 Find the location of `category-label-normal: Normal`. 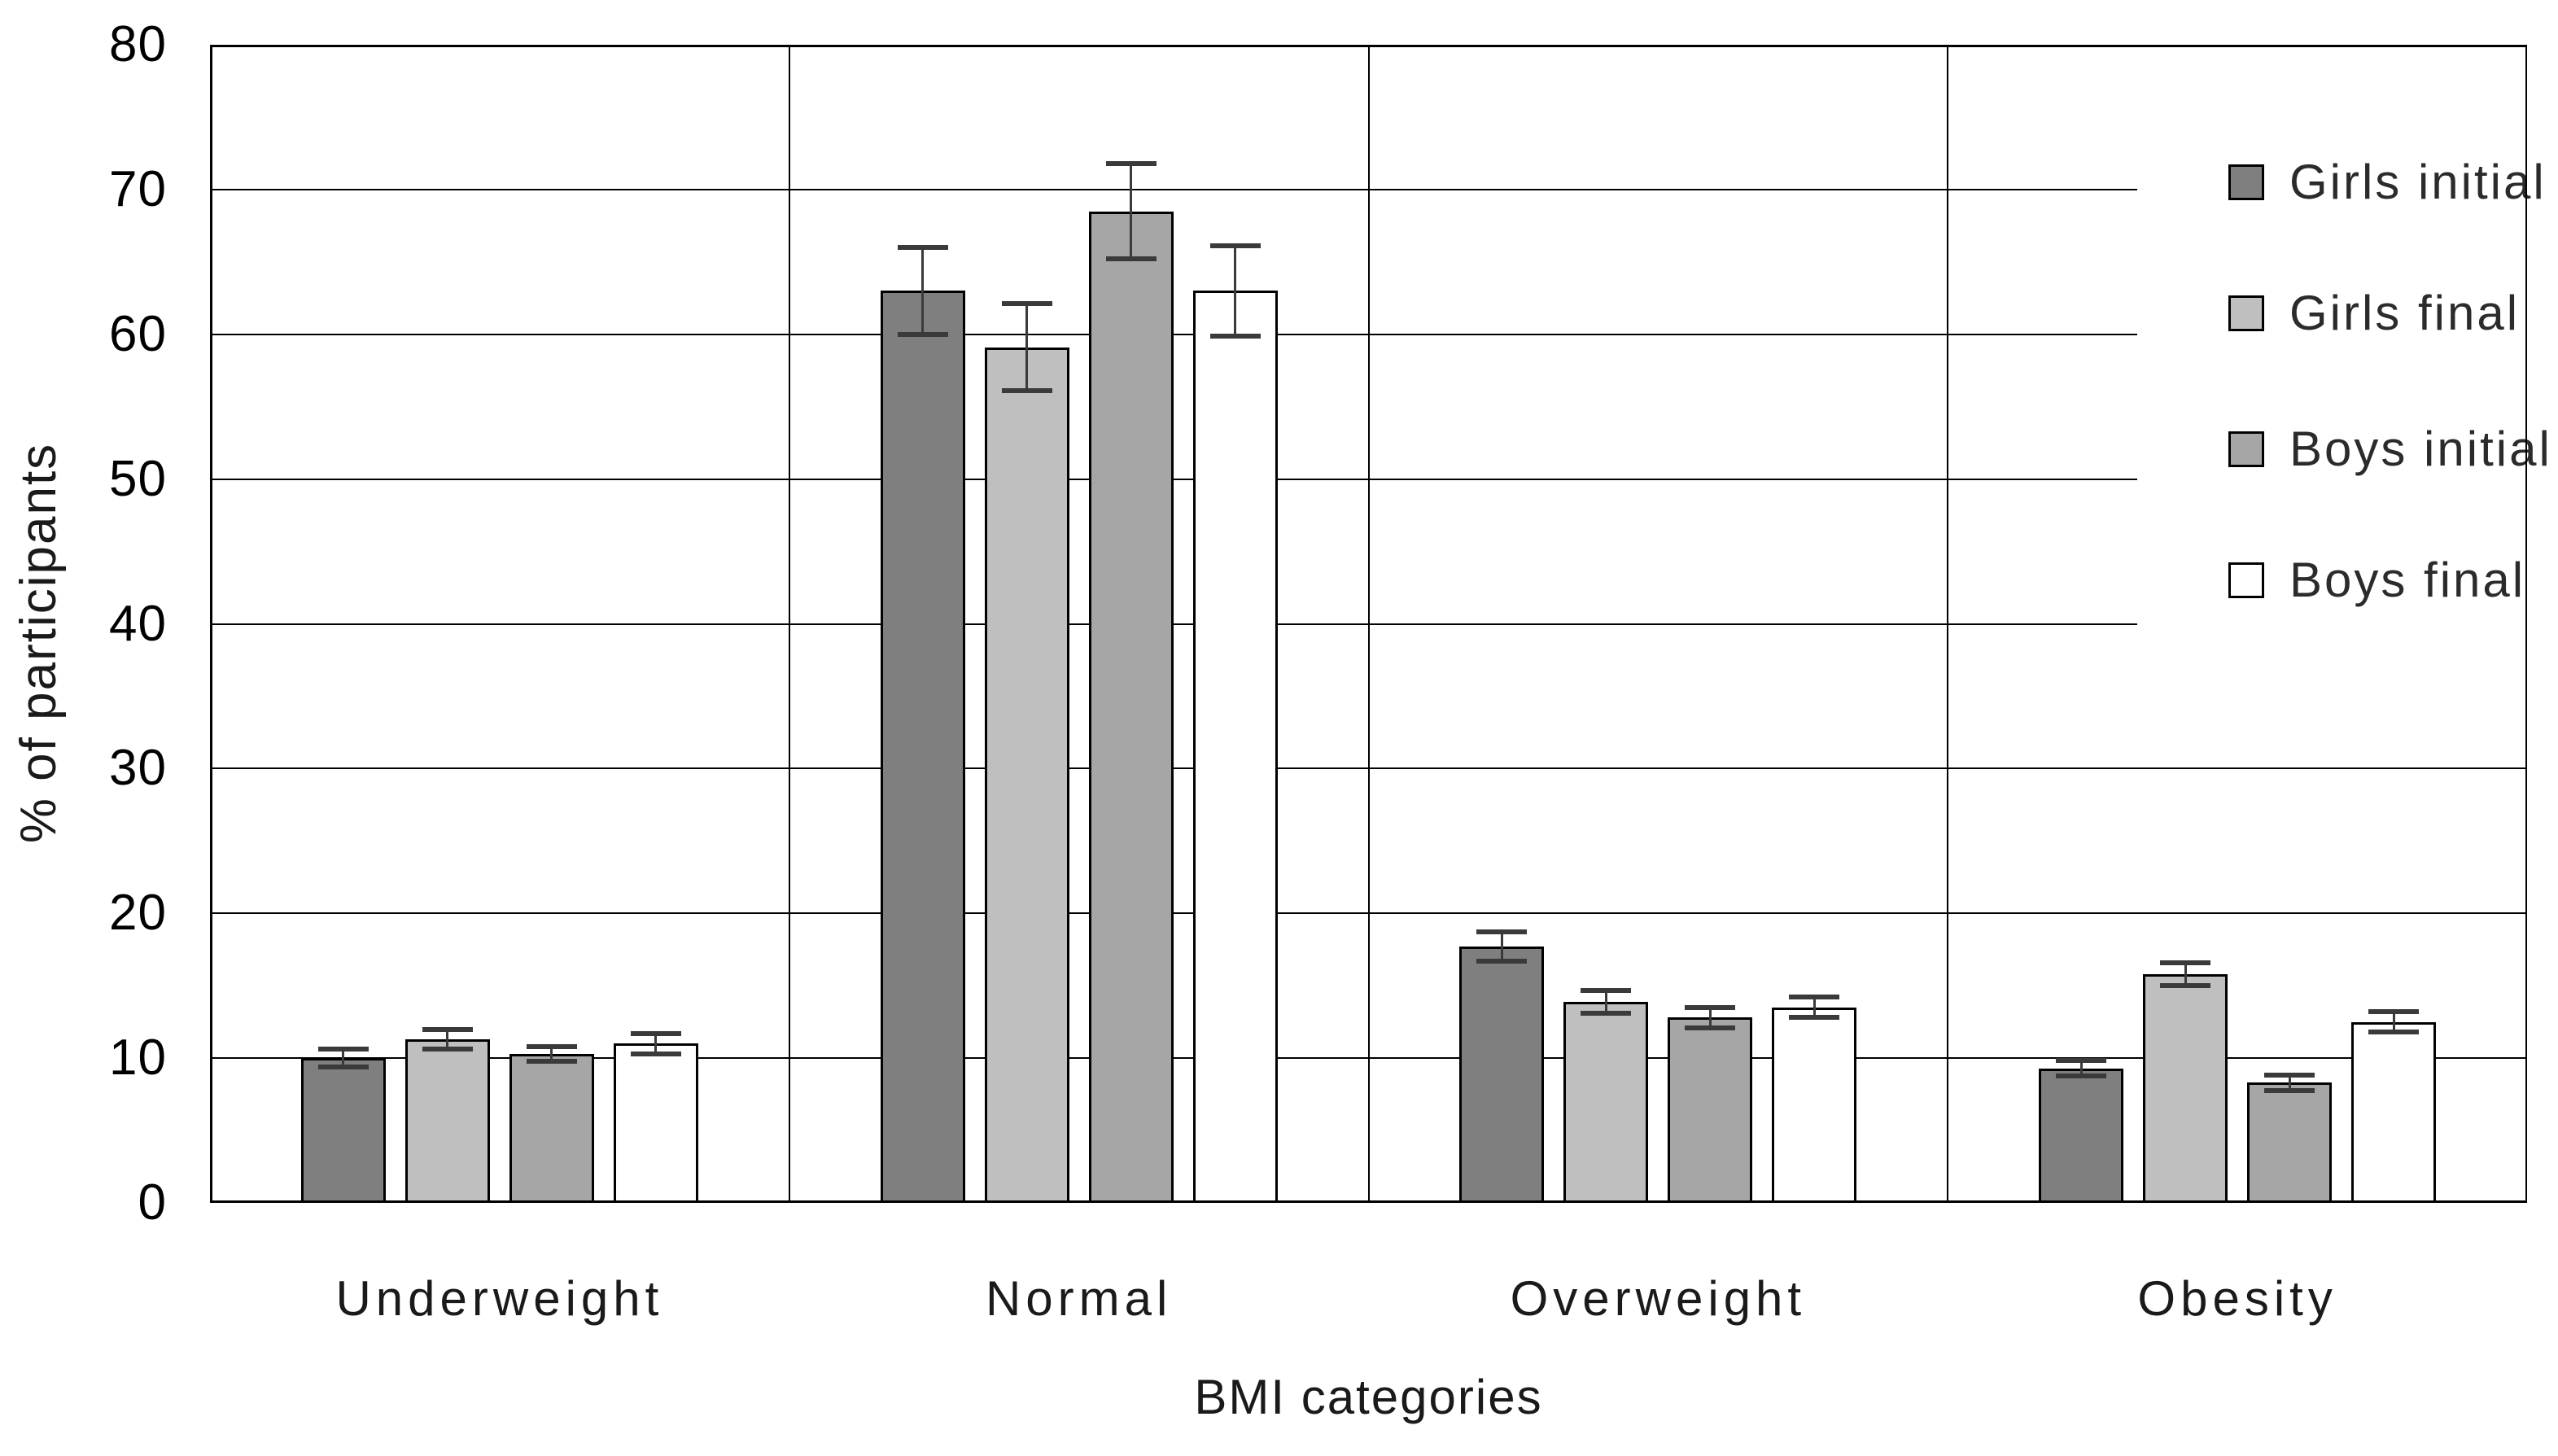

category-label-normal: Normal is located at coordinates (1079, 1298).